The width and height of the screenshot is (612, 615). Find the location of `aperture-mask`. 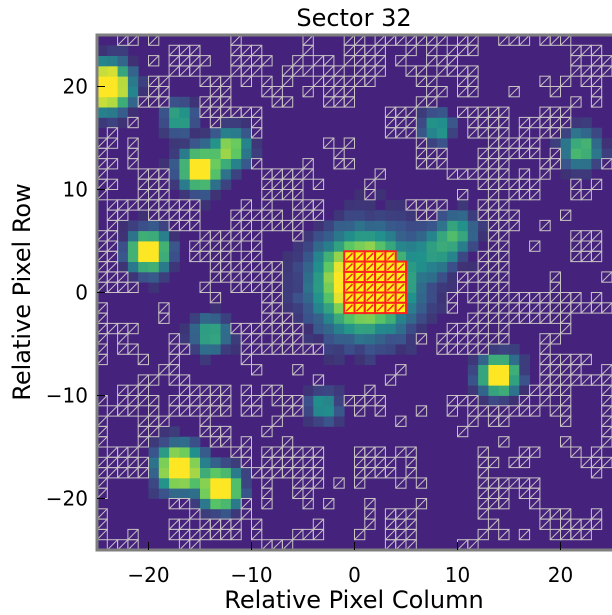

aperture-mask is located at coordinates (375, 282).